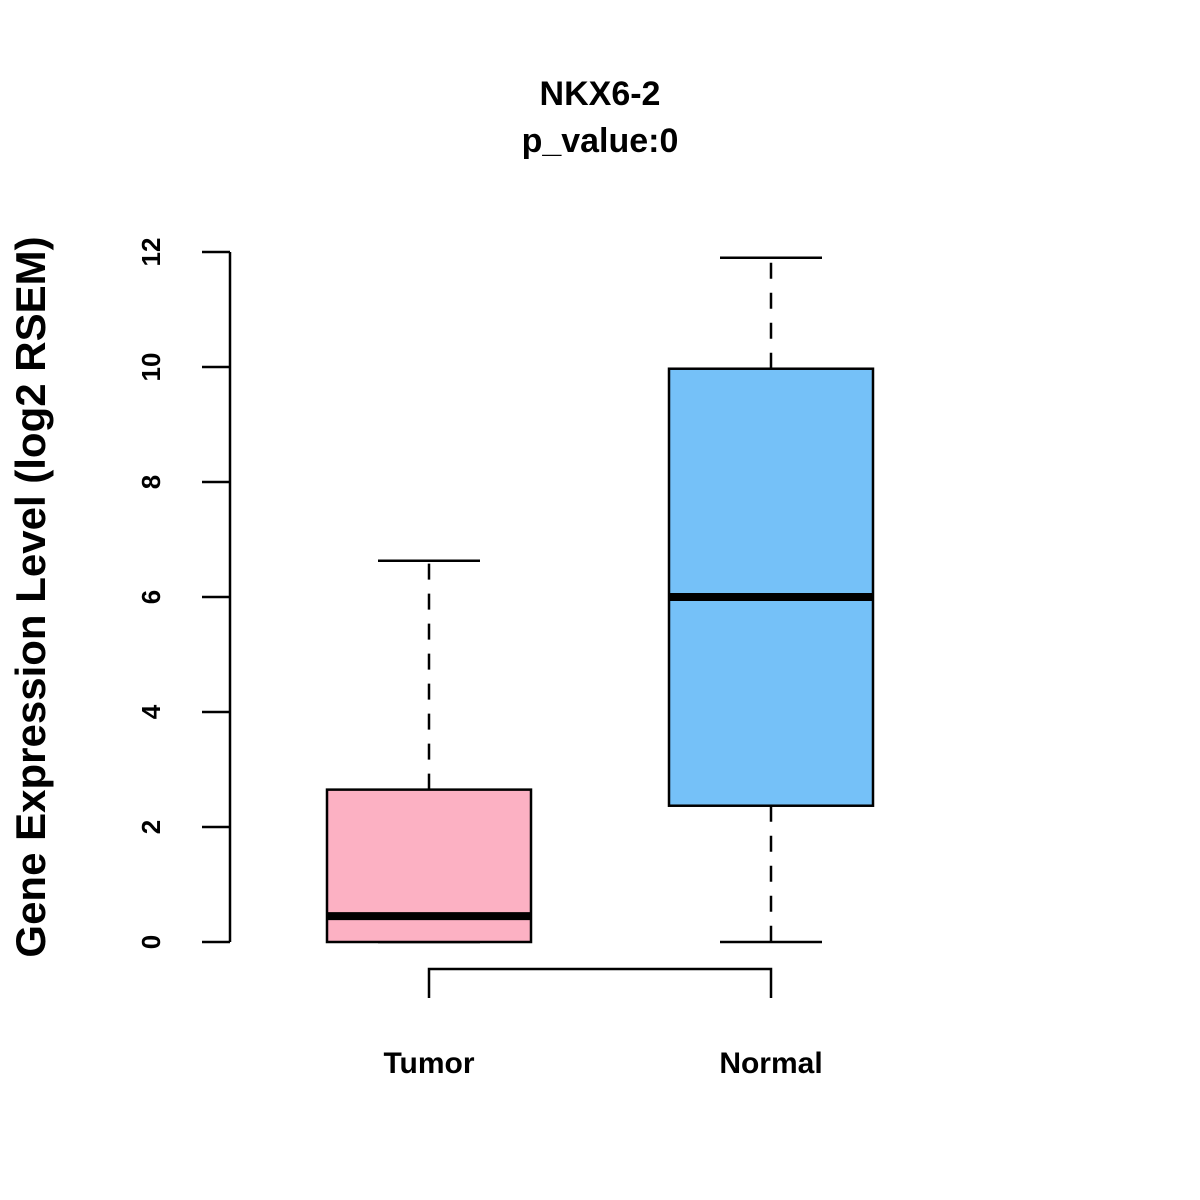 The height and width of the screenshot is (1200, 1200). What do you see at coordinates (151, 482) in the screenshot?
I see `y-tick-label: 8` at bounding box center [151, 482].